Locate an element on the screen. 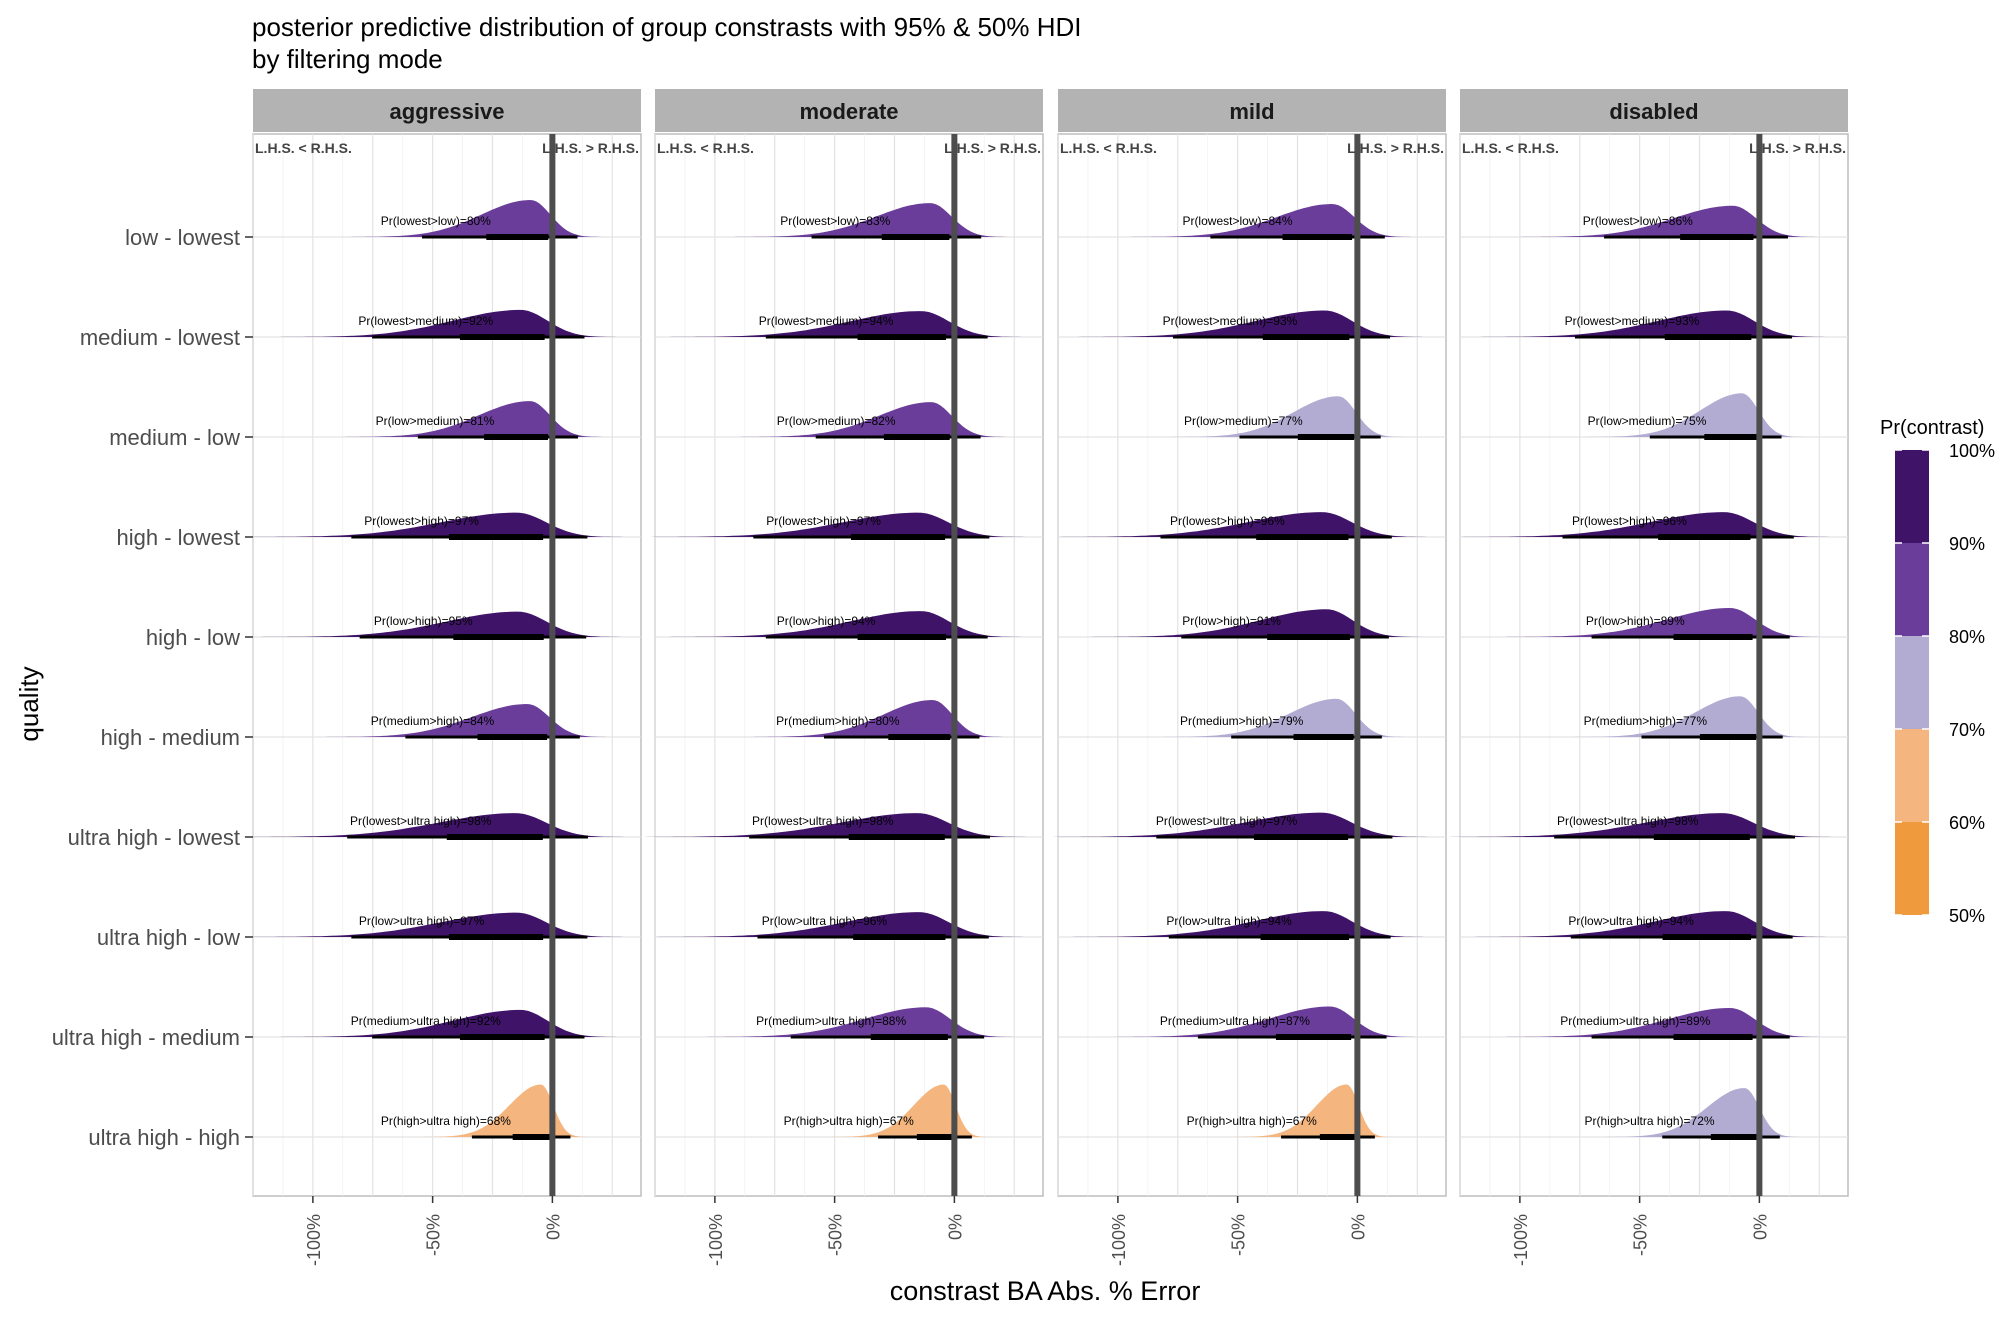 Image resolution: width=2016 pixels, height=1344 pixels. probability-label: Pr(low>high)=89% is located at coordinates (1635, 621).